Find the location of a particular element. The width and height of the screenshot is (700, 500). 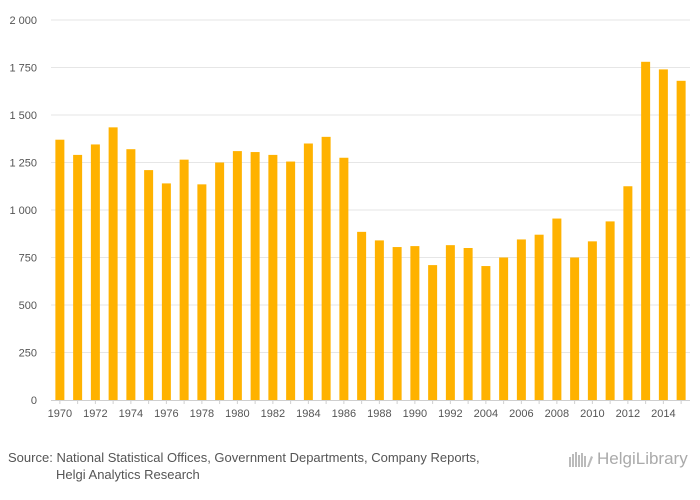

bar-1990 is located at coordinates (415, 323).